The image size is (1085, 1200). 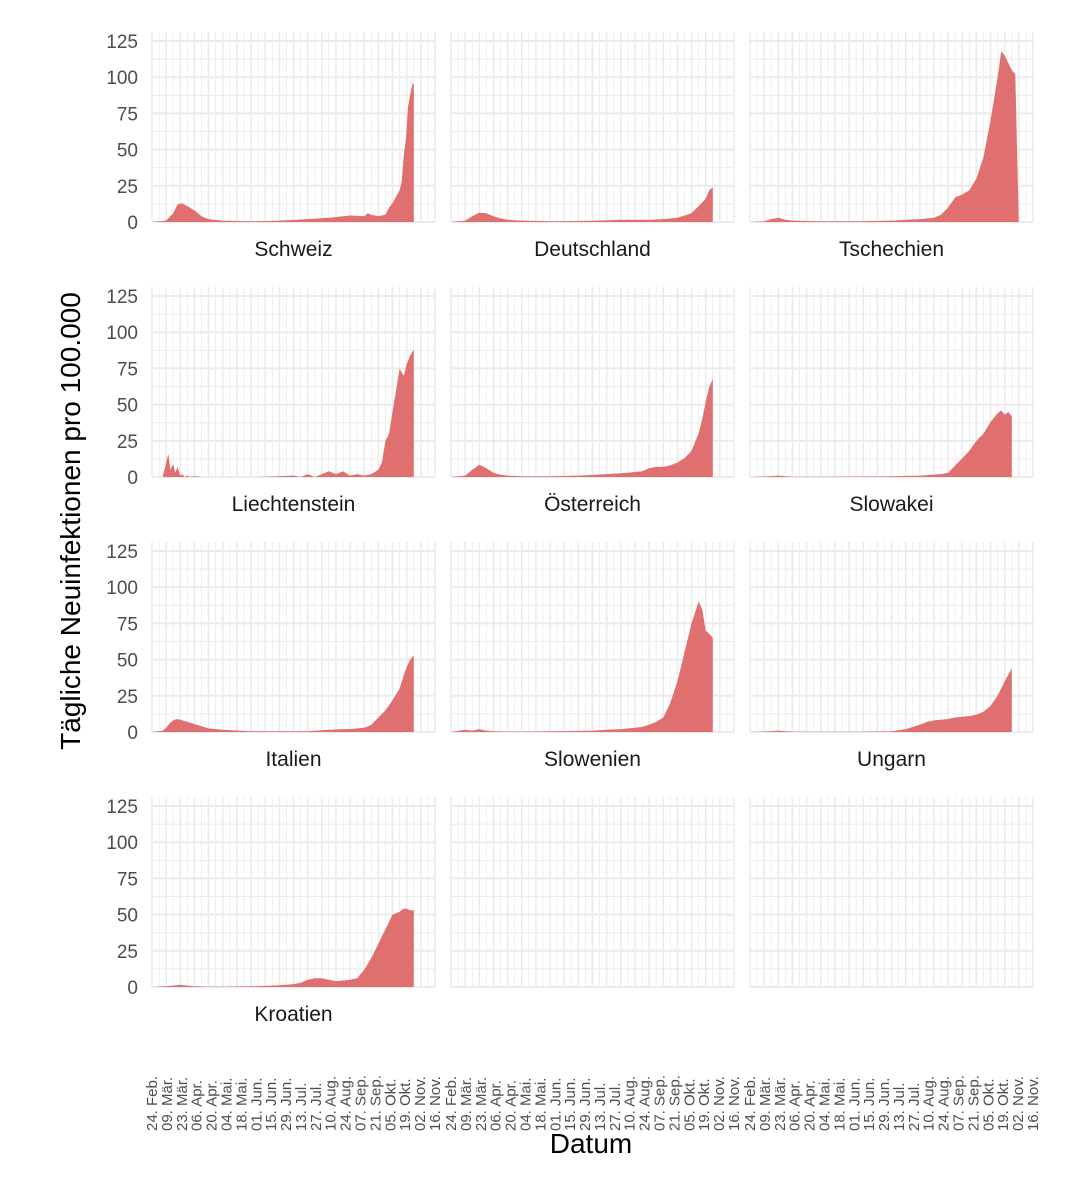 What do you see at coordinates (293, 1014) in the screenshot?
I see `strip-label: Kroatien` at bounding box center [293, 1014].